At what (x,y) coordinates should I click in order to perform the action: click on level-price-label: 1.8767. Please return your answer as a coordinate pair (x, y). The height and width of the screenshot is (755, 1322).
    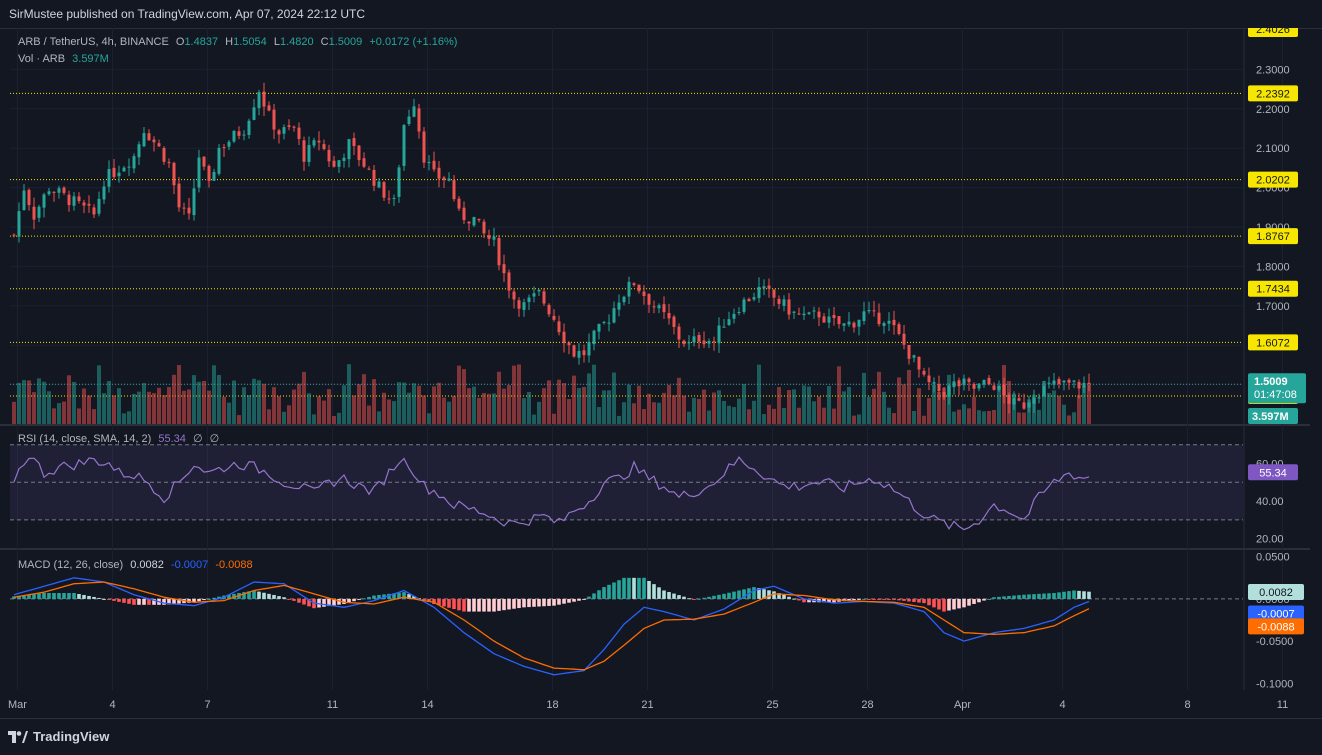
    Looking at the image, I should click on (1273, 237).